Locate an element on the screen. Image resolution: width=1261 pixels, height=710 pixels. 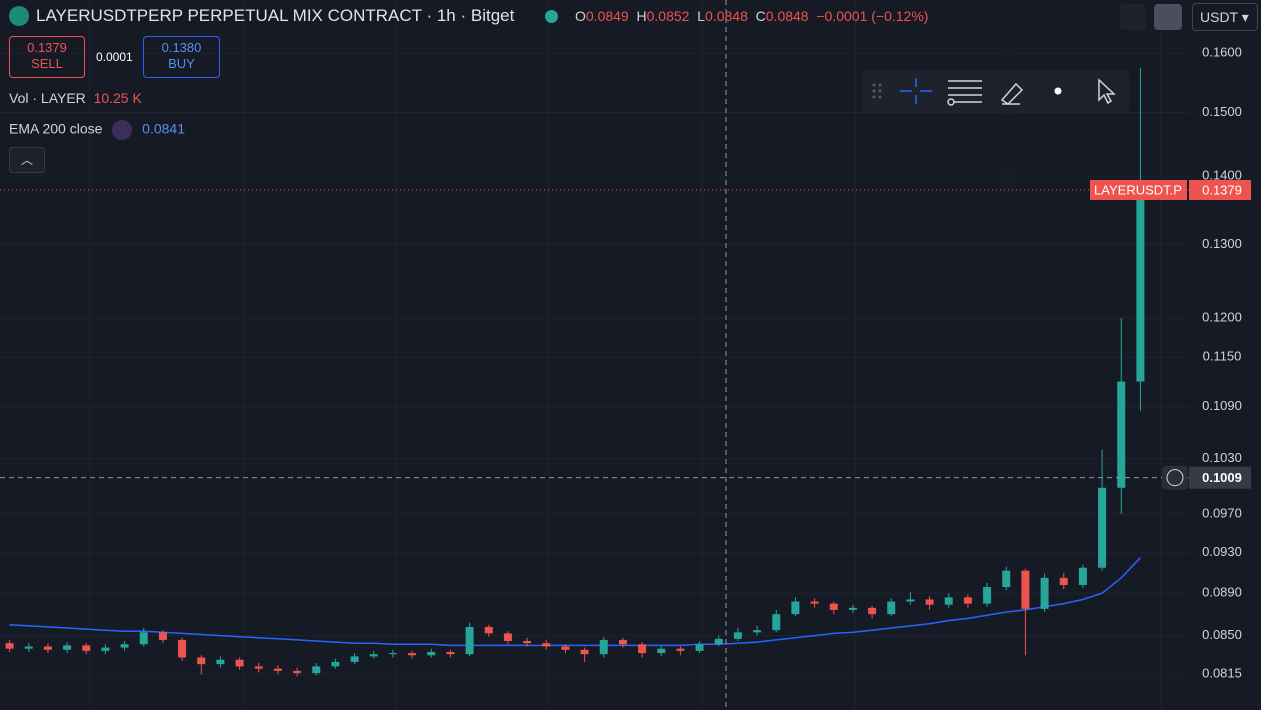
last-symbol-bg is located at coordinates (1138, 189).